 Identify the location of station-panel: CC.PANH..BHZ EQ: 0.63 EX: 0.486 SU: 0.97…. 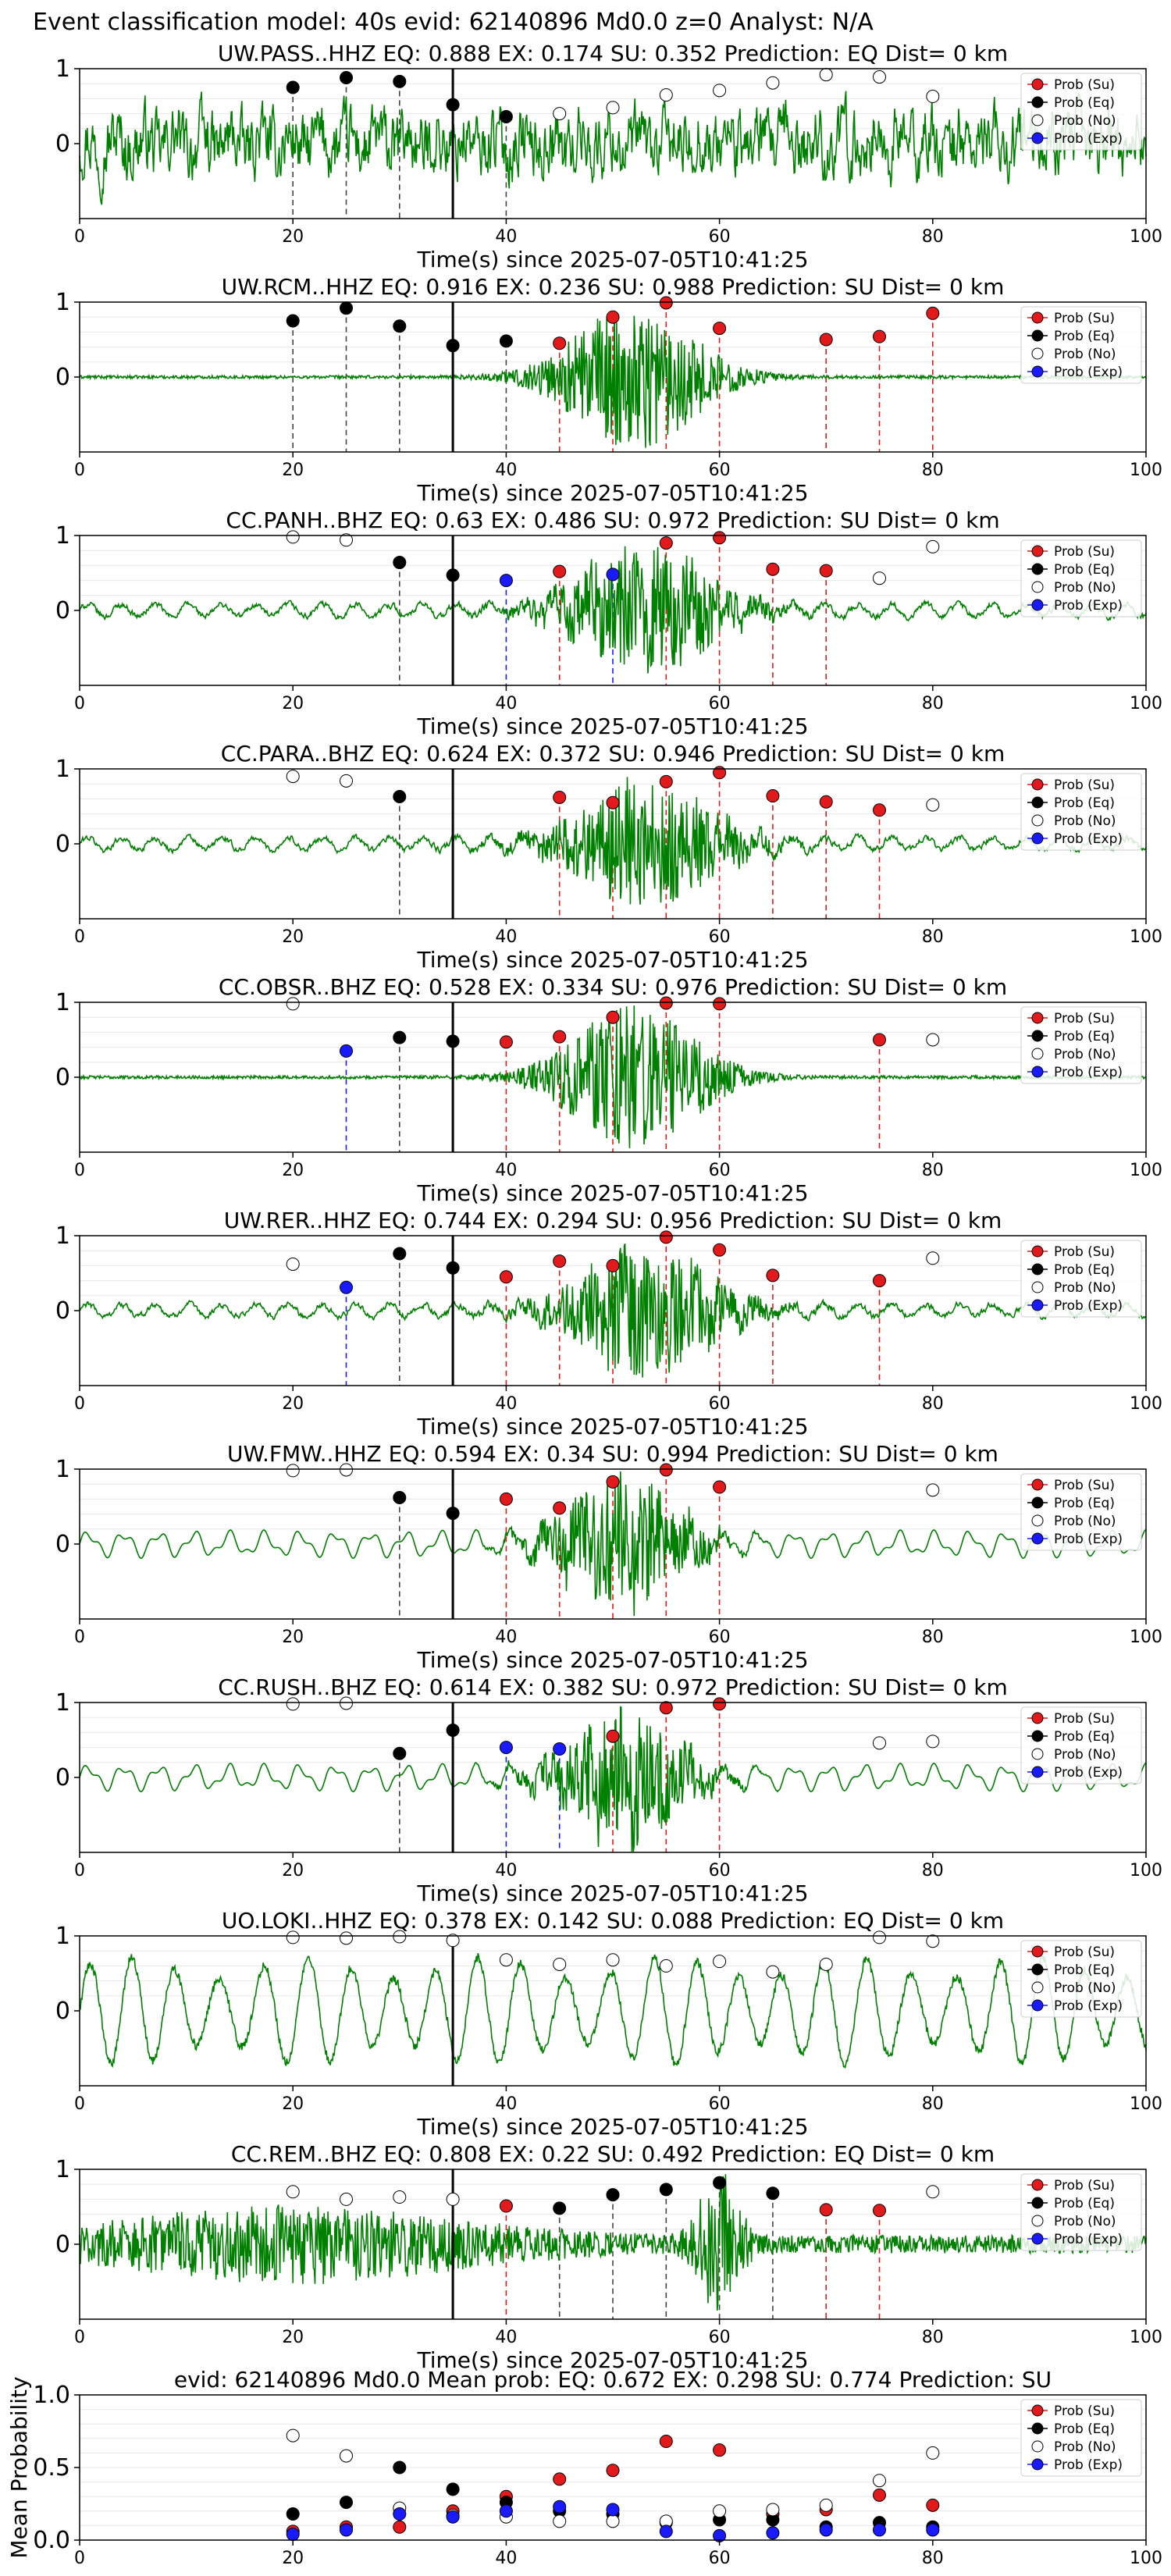
(608, 623).